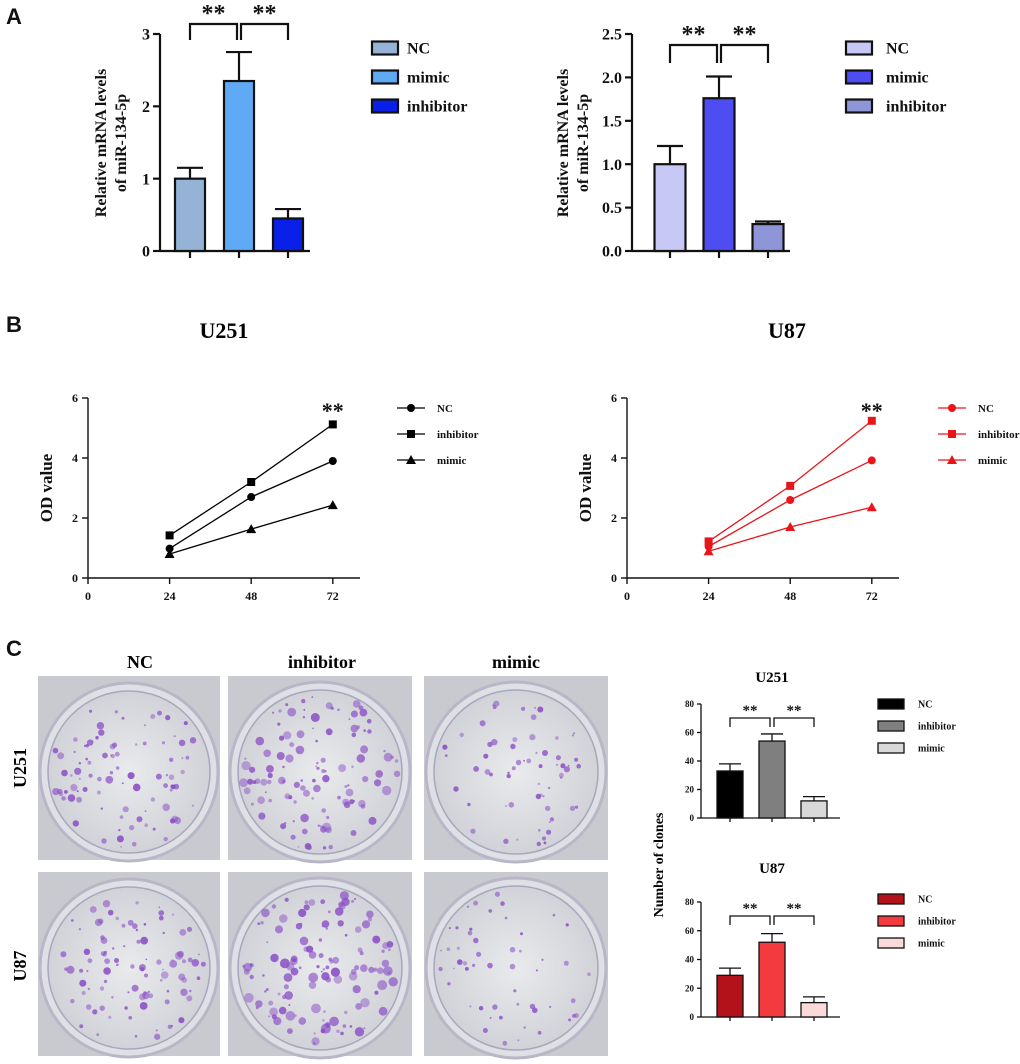 This screenshot has width=1020, height=1064. Describe the element at coordinates (213, 31) in the screenshot. I see `a-left-sig-bracket` at that location.